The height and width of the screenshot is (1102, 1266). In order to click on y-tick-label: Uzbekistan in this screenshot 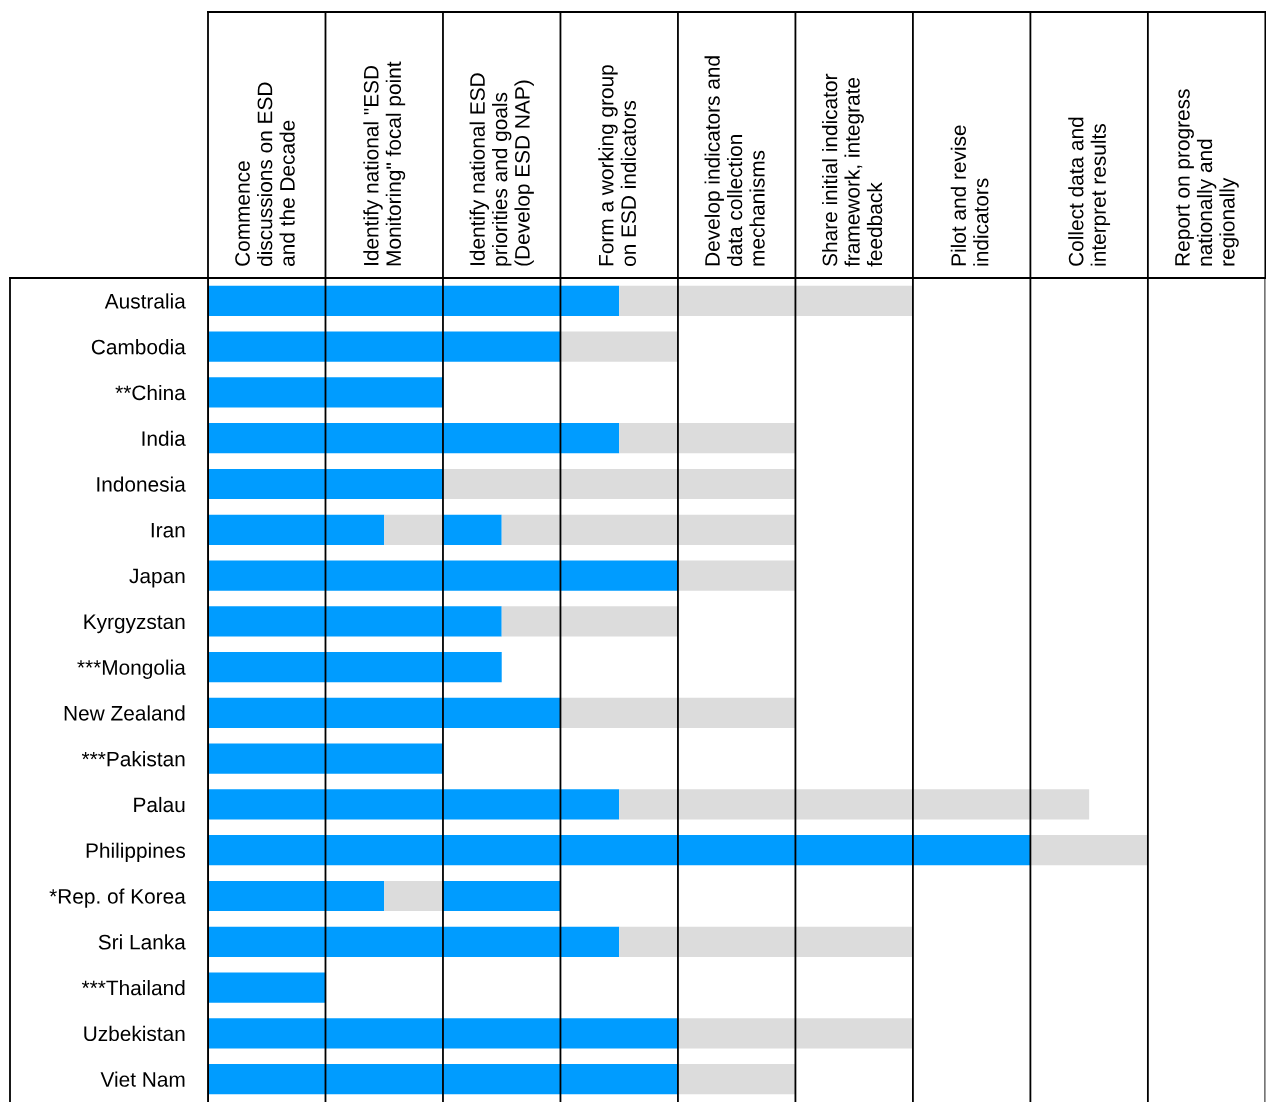, I will do `click(134, 1033)`.